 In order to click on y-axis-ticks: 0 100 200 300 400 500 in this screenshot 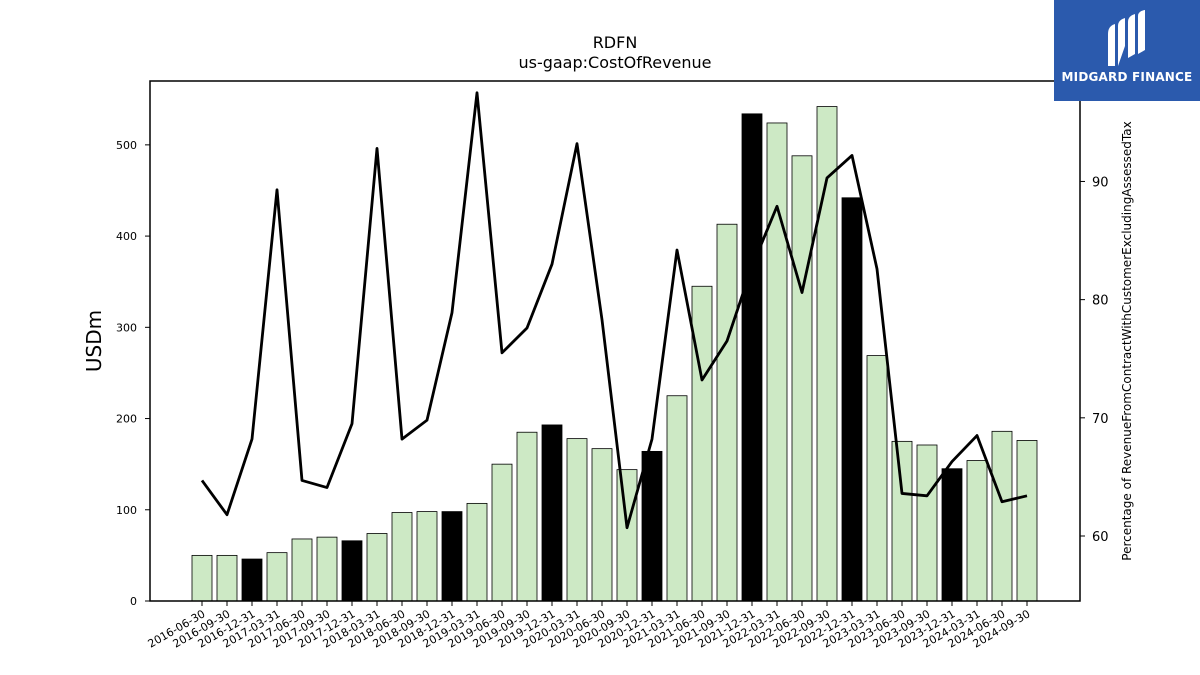, I will do `click(133, 373)`.